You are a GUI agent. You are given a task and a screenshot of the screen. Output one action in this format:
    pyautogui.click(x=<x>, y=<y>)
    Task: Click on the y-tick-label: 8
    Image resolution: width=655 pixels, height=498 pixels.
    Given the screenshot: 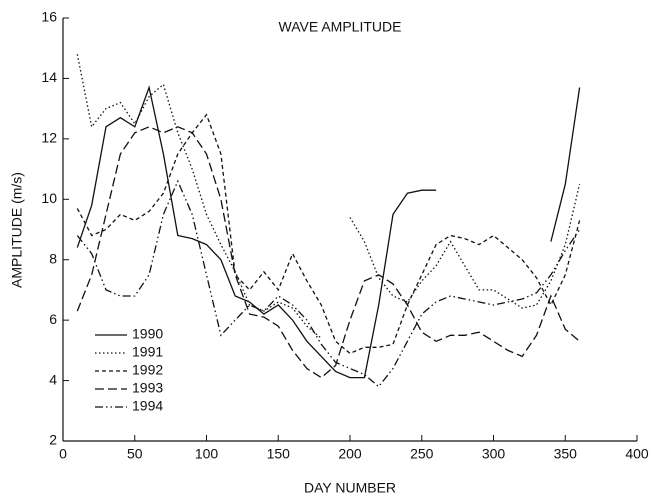 What is the action you would take?
    pyautogui.click(x=53, y=258)
    